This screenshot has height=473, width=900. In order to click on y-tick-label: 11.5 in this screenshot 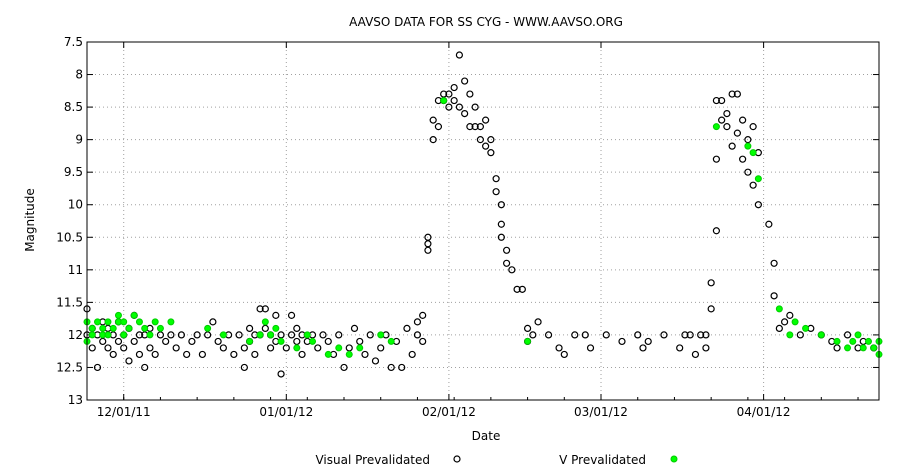, I will do `click(69, 302)`.